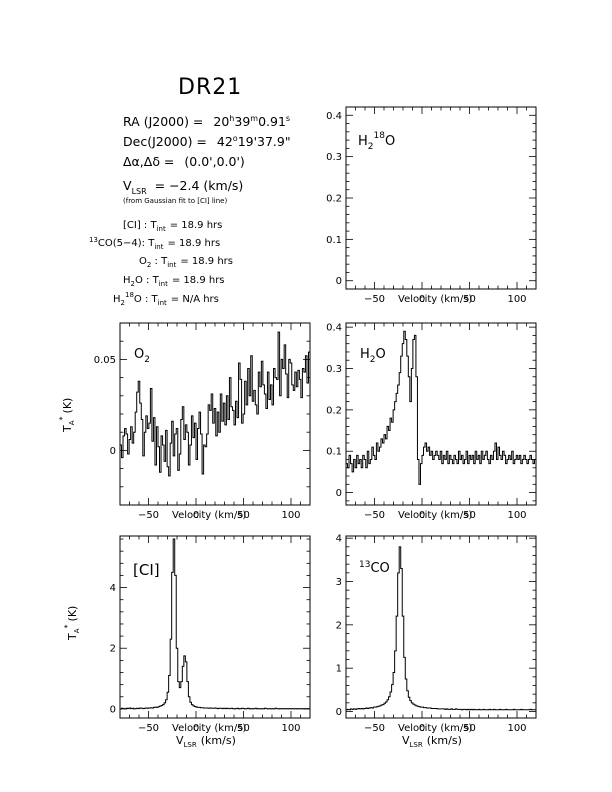 The height and width of the screenshot is (792, 612). I want to click on h218o-ytick-label: 0.2, so click(334, 199).